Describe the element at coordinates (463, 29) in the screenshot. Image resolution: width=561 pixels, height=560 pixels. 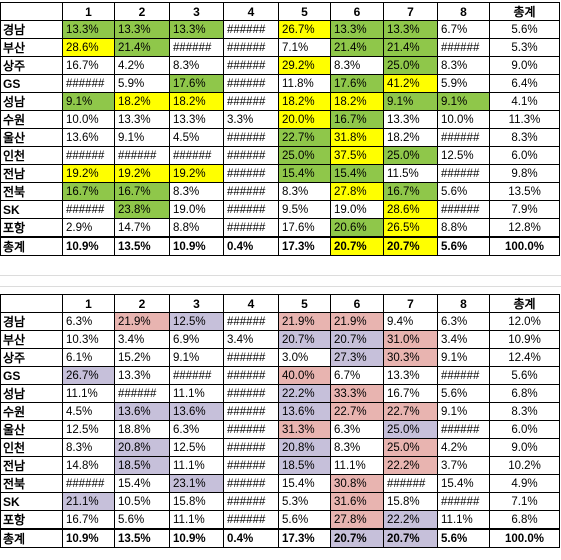
I see `data-cell: 6.7%` at that location.